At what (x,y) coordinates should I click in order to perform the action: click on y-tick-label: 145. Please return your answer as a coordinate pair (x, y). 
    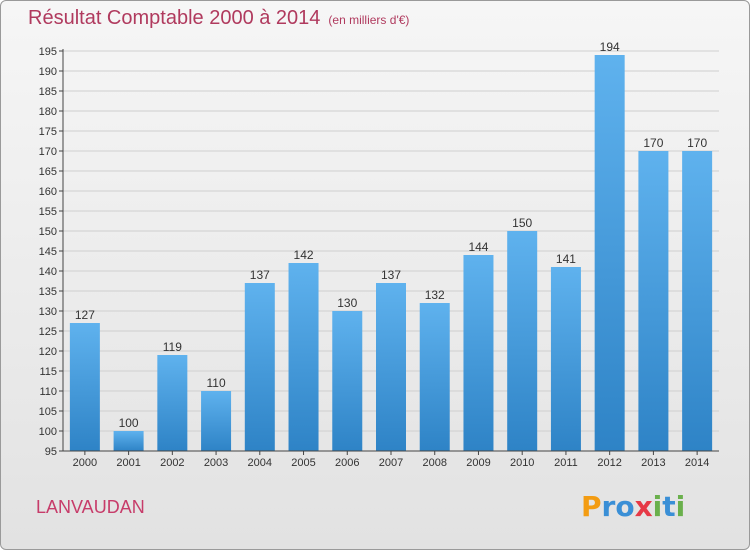
    Looking at the image, I should click on (48, 252).